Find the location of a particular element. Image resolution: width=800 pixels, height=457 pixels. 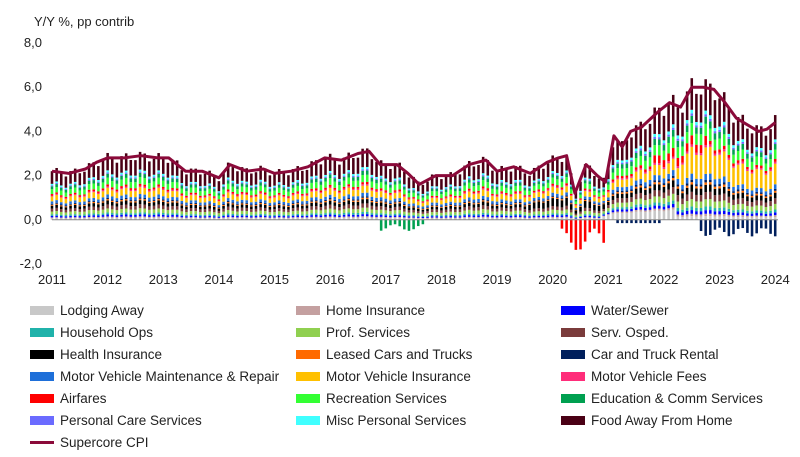

legend-swatch is located at coordinates (308, 398).